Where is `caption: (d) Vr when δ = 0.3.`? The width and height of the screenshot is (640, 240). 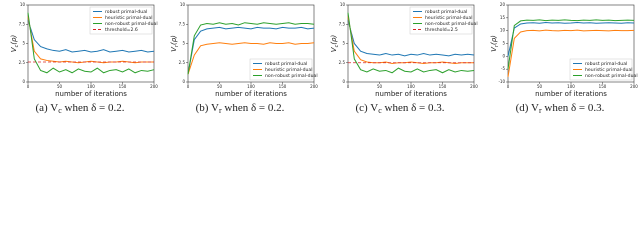
caption: (d) Vr when δ = 0.3. is located at coordinates (560, 108).